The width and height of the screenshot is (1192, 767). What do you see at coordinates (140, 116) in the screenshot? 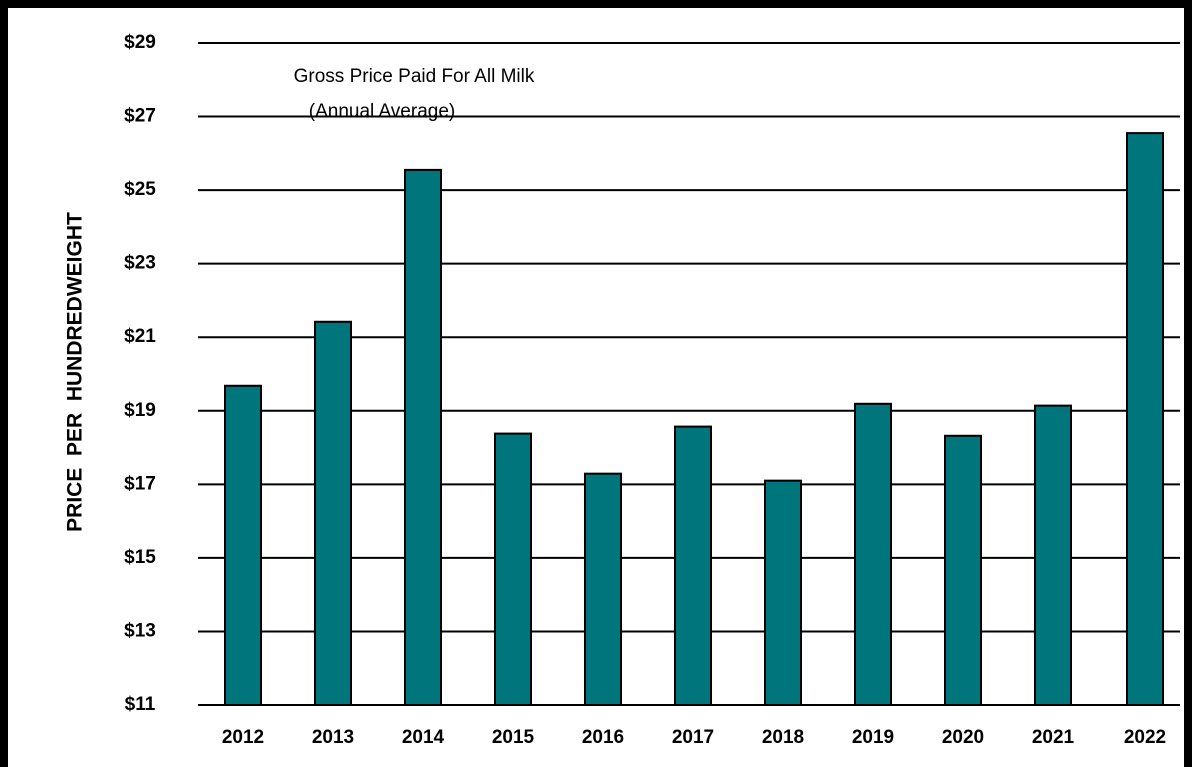
I see `y-tick-label: $27` at bounding box center [140, 116].